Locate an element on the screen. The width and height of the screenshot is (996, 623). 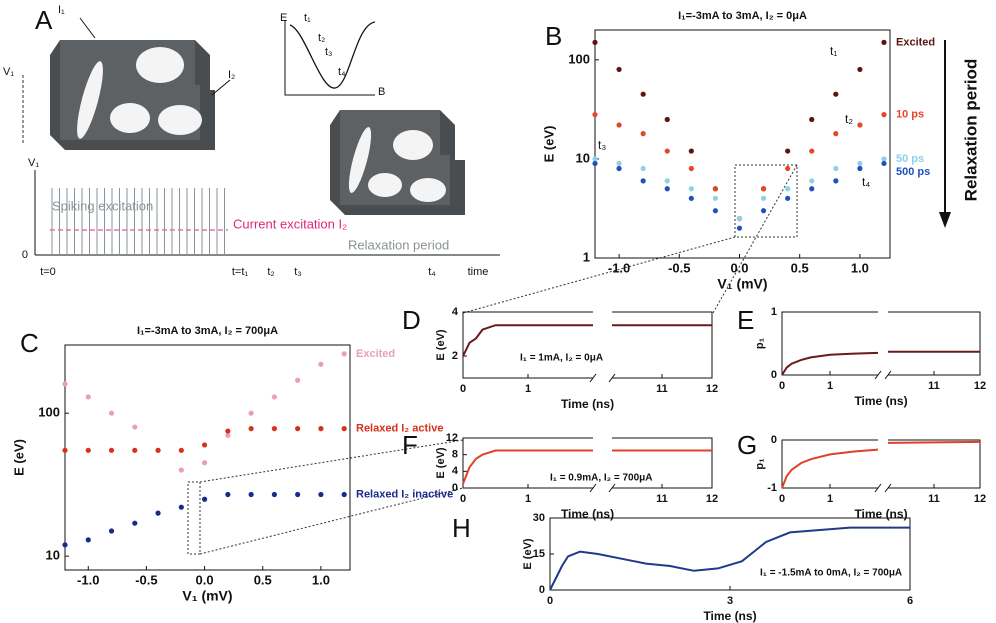
x-tick-label: -1.0 is located at coordinates (88, 579).